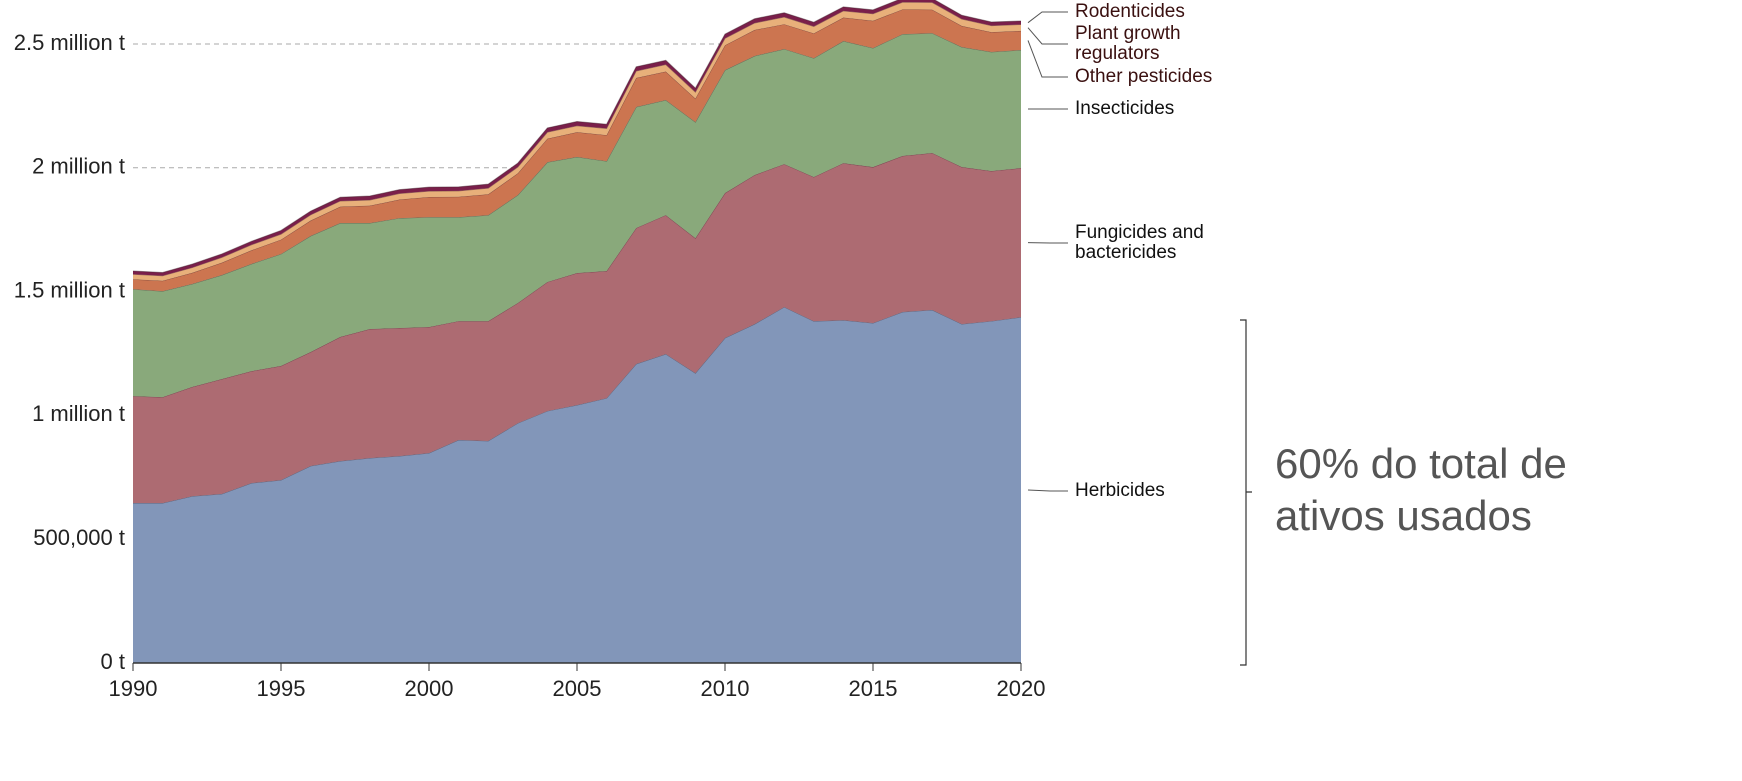 The image size is (1742, 781). I want to click on x-tick-label: 2000, so click(429, 688).